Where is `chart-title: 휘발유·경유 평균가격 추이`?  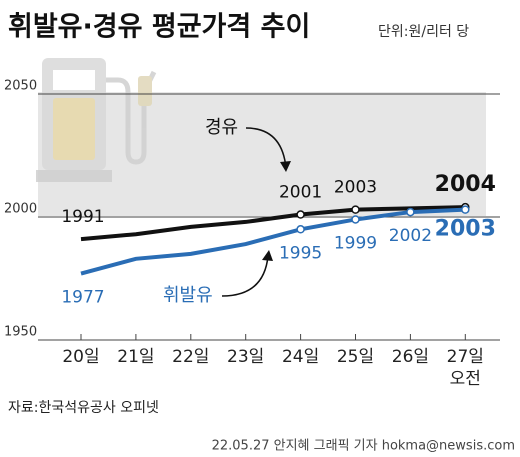
chart-title: 휘발유·경유 평균가격 추이 is located at coordinates (159, 27).